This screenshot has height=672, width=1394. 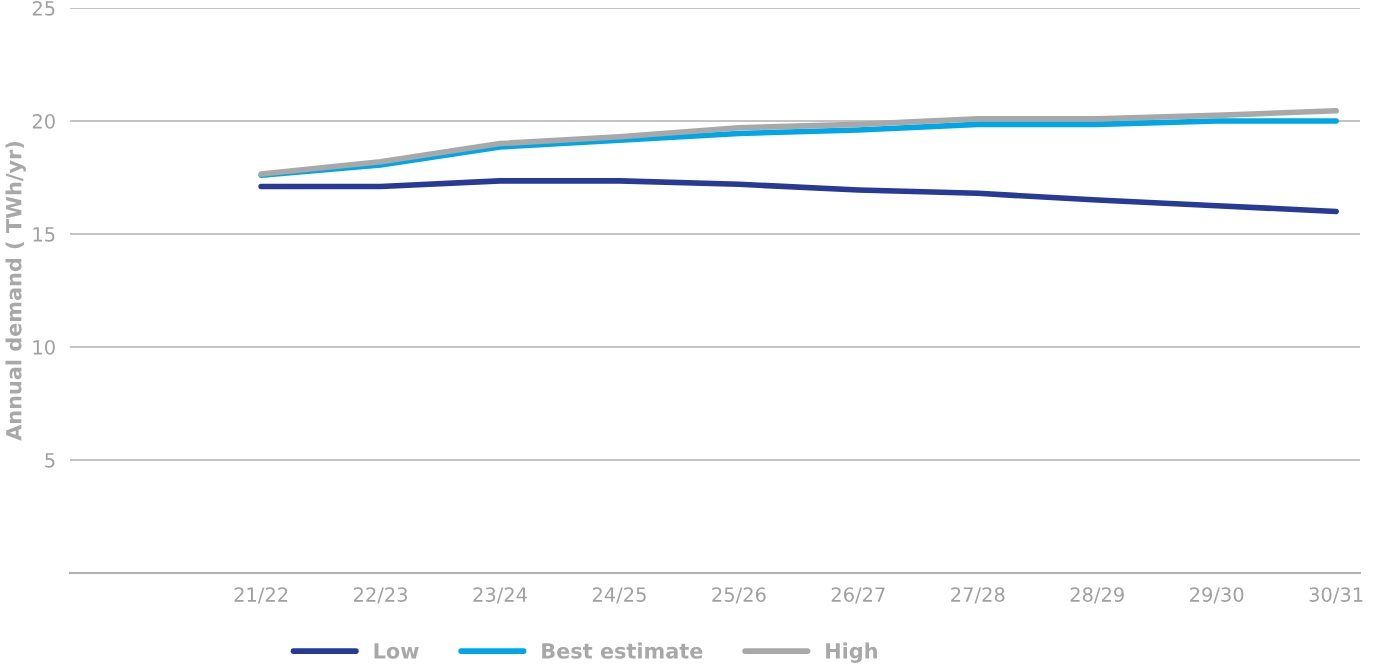 I want to click on y-tick-label: 15, so click(x=44, y=234).